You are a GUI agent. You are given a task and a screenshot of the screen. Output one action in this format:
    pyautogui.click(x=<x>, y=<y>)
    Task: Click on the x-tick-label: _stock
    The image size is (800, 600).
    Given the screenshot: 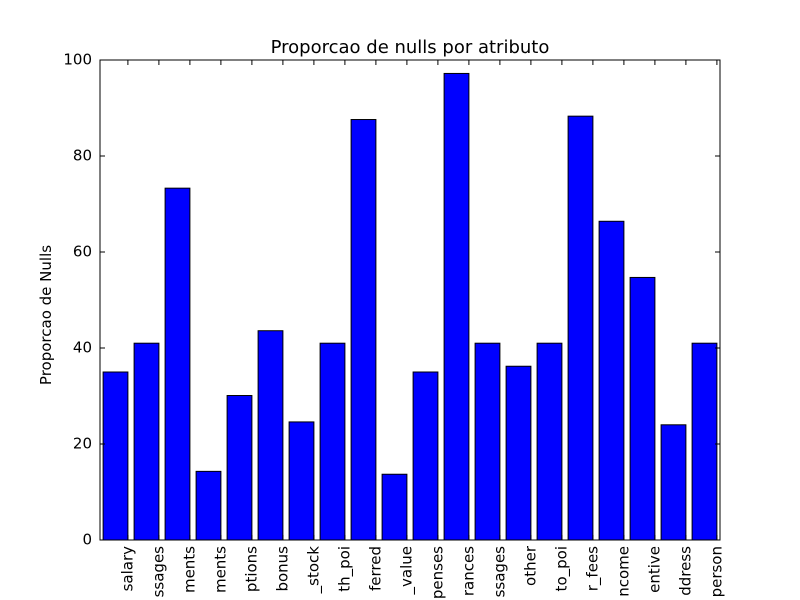 What is the action you would take?
    pyautogui.click(x=313, y=570)
    